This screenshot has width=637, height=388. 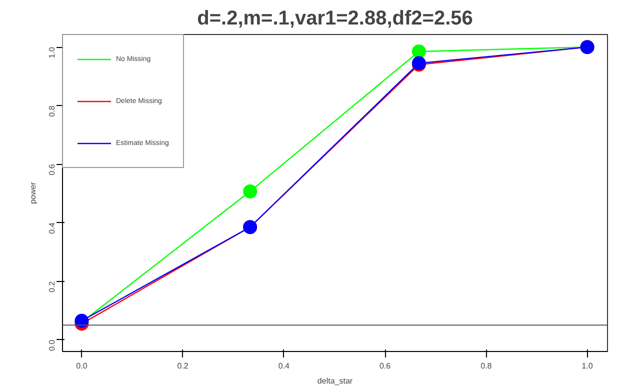 I want to click on x-tick-label: 0.2, so click(x=183, y=366).